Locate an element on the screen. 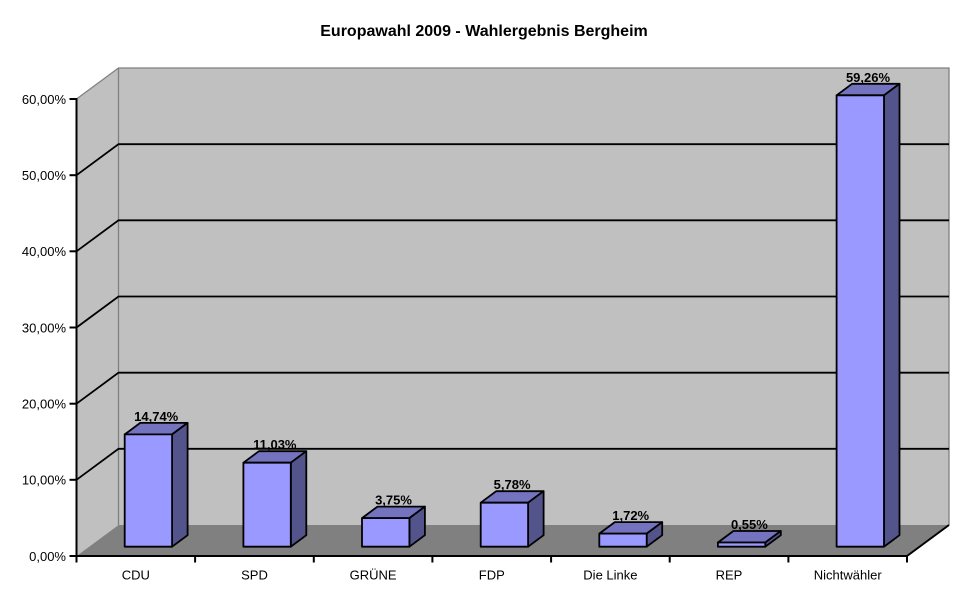 Image resolution: width=968 pixels, height=602 pixels. svg-text: SPD is located at coordinates (254, 575).